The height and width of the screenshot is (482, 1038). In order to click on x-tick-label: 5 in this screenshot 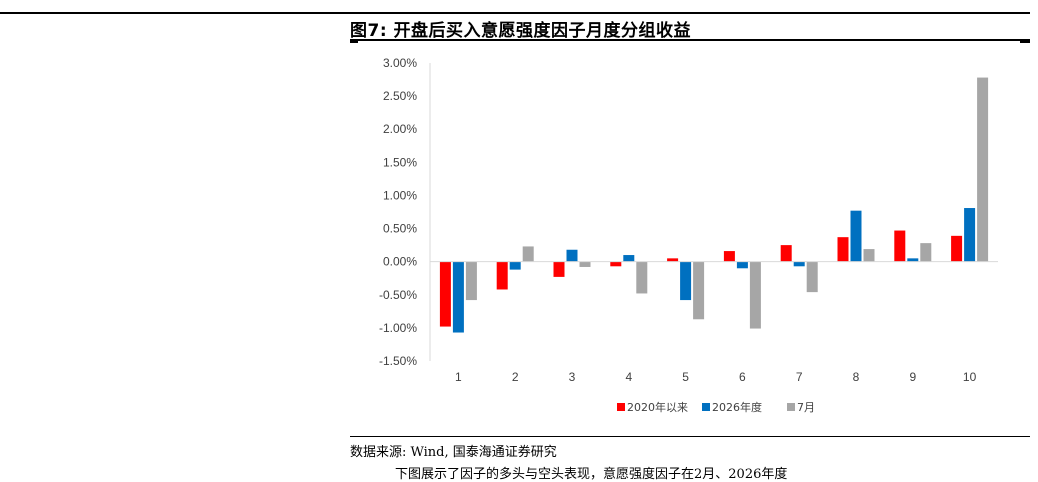, I will do `click(685, 377)`.